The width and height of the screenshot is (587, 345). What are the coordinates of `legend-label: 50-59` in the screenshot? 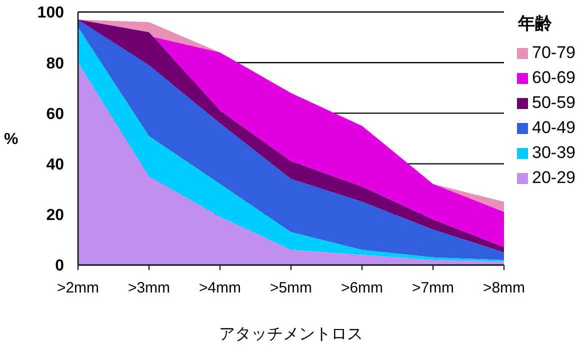 It's located at (554, 102).